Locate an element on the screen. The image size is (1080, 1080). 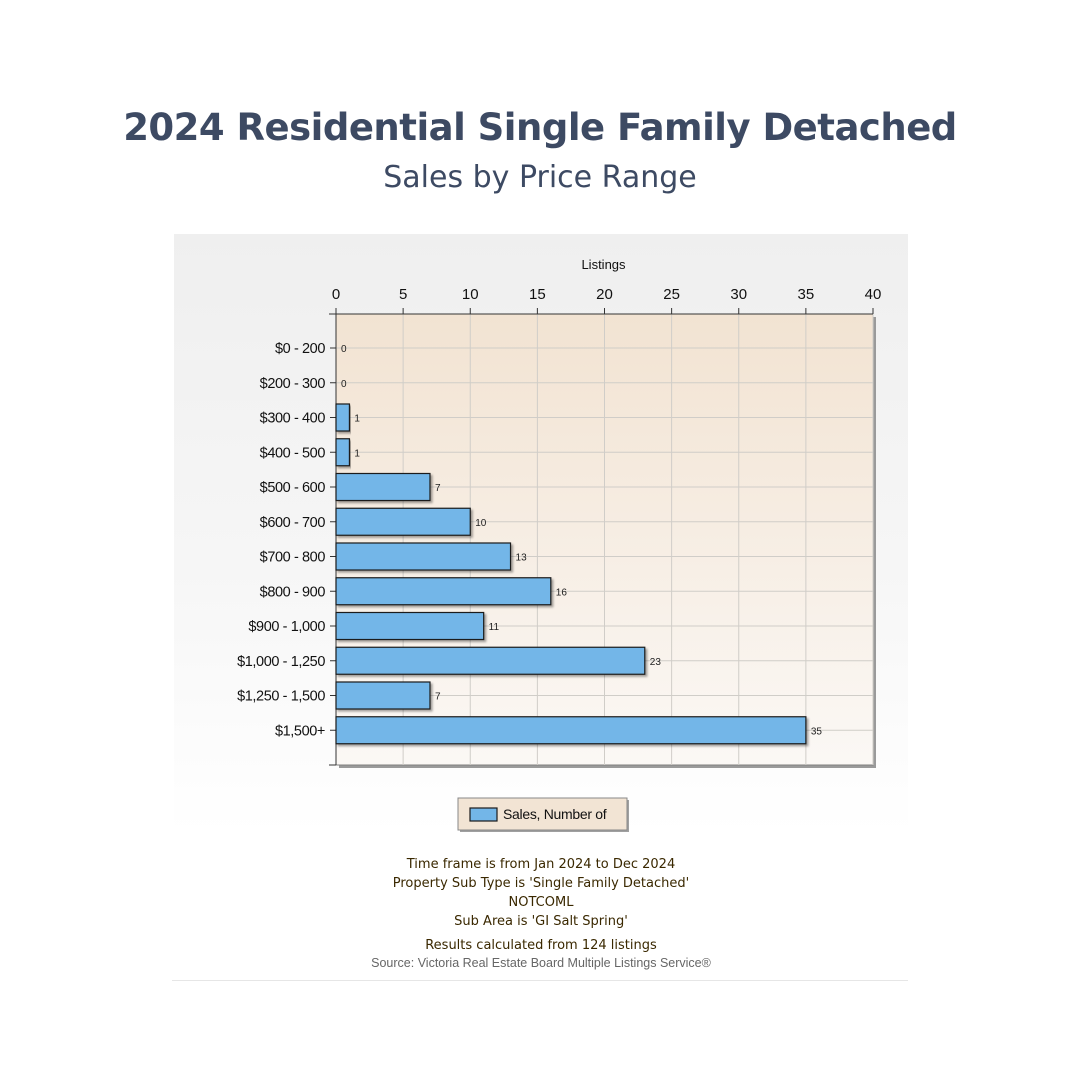
x-tick-label: 35 is located at coordinates (806, 294).